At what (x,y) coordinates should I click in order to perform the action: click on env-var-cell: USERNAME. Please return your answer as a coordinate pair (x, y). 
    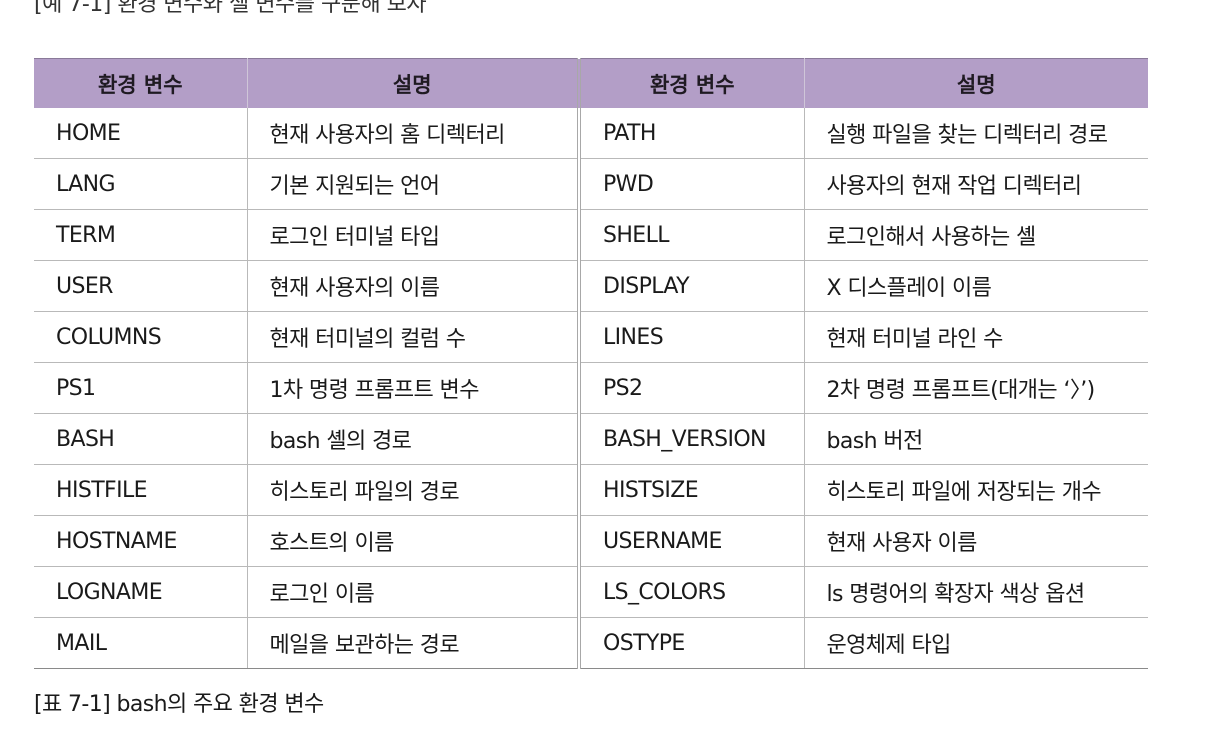
    Looking at the image, I should click on (692, 541).